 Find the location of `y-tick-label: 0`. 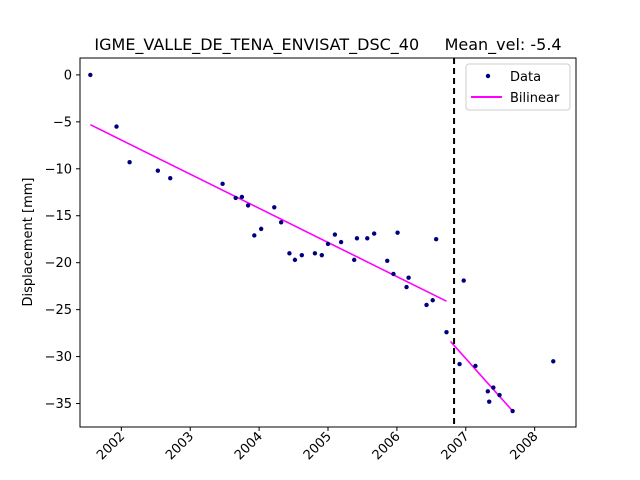

y-tick-label: 0 is located at coordinates (68, 75).